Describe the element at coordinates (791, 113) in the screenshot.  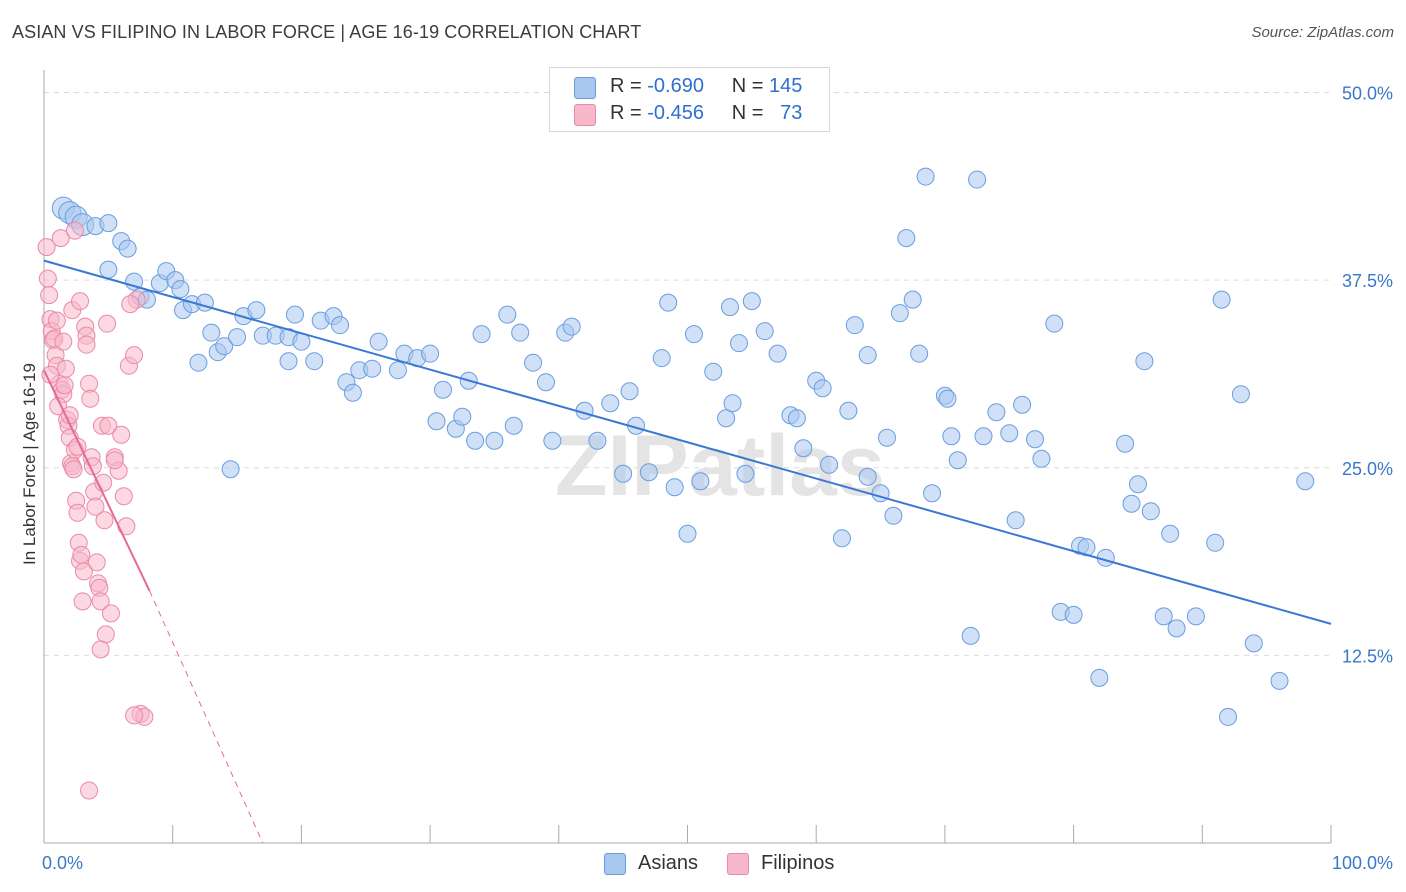
I see `legend-n-value: 73` at that location.